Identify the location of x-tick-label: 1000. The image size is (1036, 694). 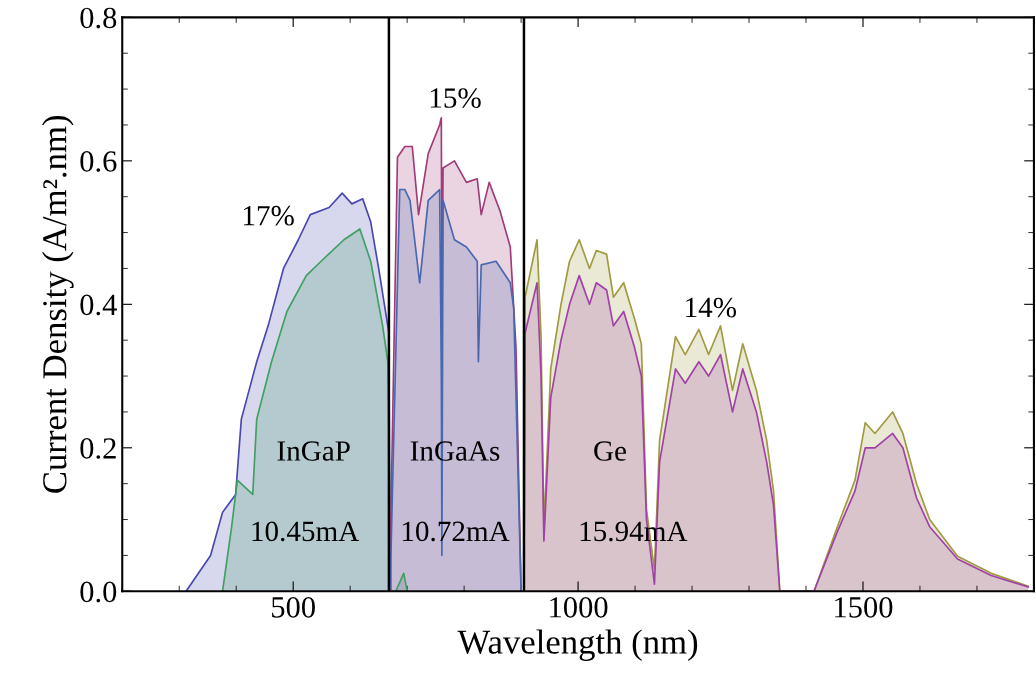
(579, 607).